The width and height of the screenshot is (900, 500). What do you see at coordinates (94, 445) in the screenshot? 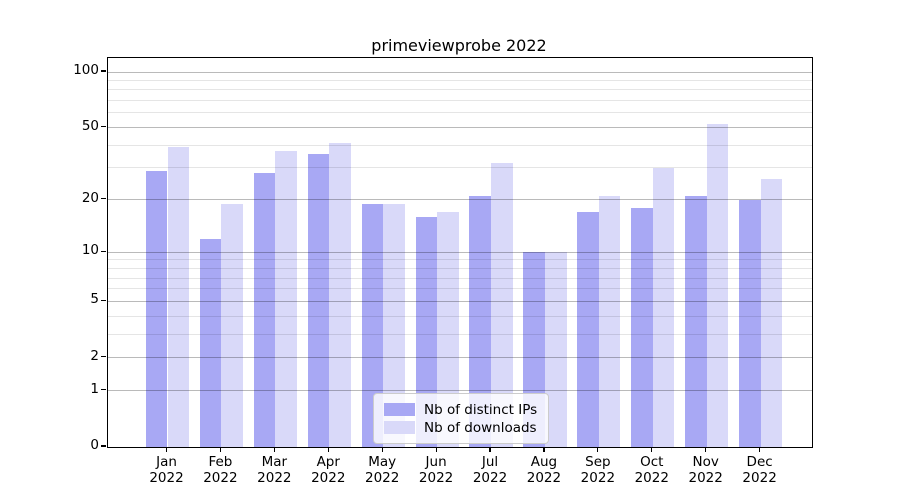
I see `y-tick-label: 0` at bounding box center [94, 445].